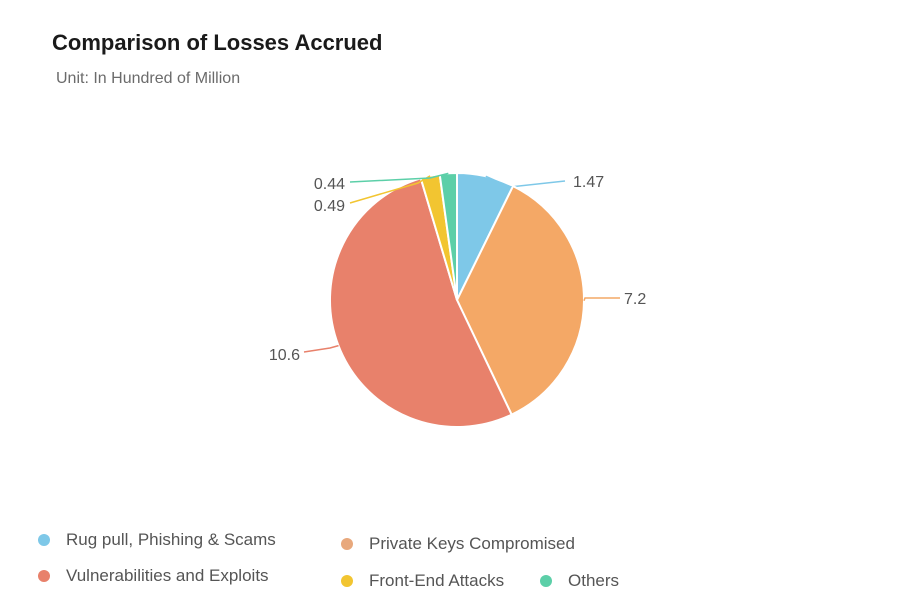  I want to click on legend-item-vulnerabilities: Vulnerabilities and Exploits, so click(153, 576).